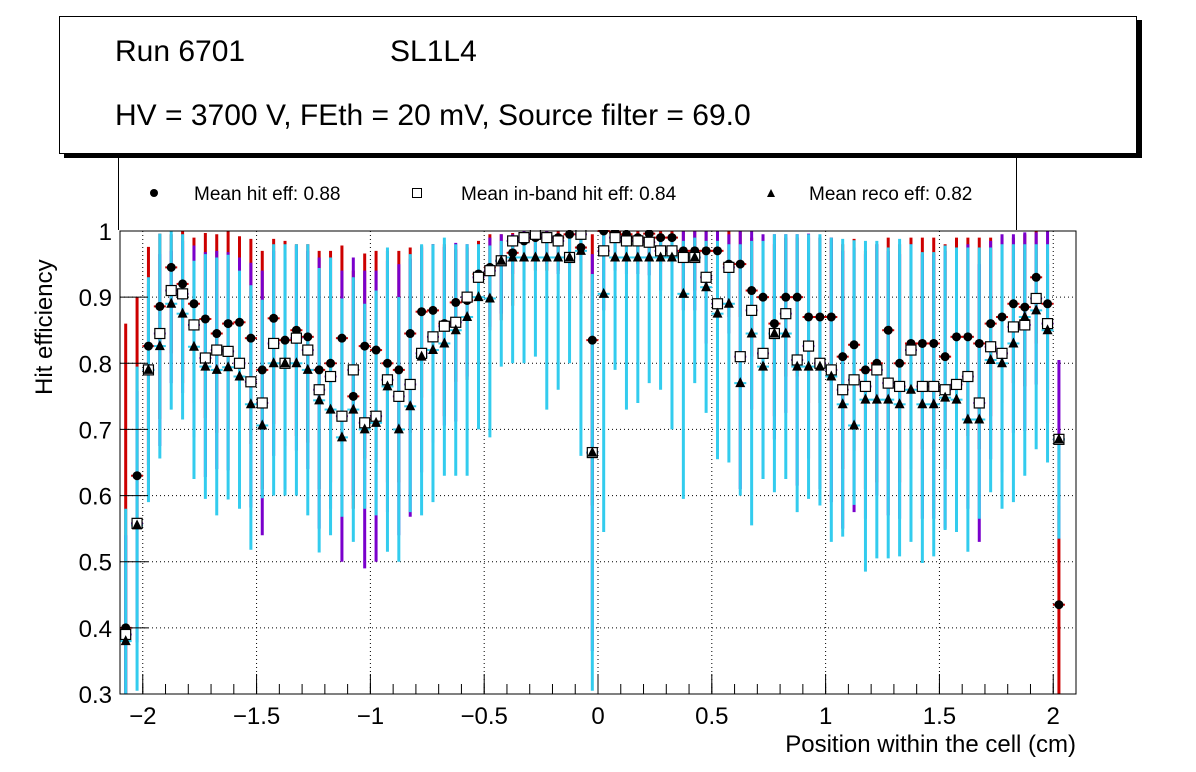 This screenshot has width=1196, height=772. What do you see at coordinates (95, 298) in the screenshot?
I see `y-tick-label: 0.9` at bounding box center [95, 298].